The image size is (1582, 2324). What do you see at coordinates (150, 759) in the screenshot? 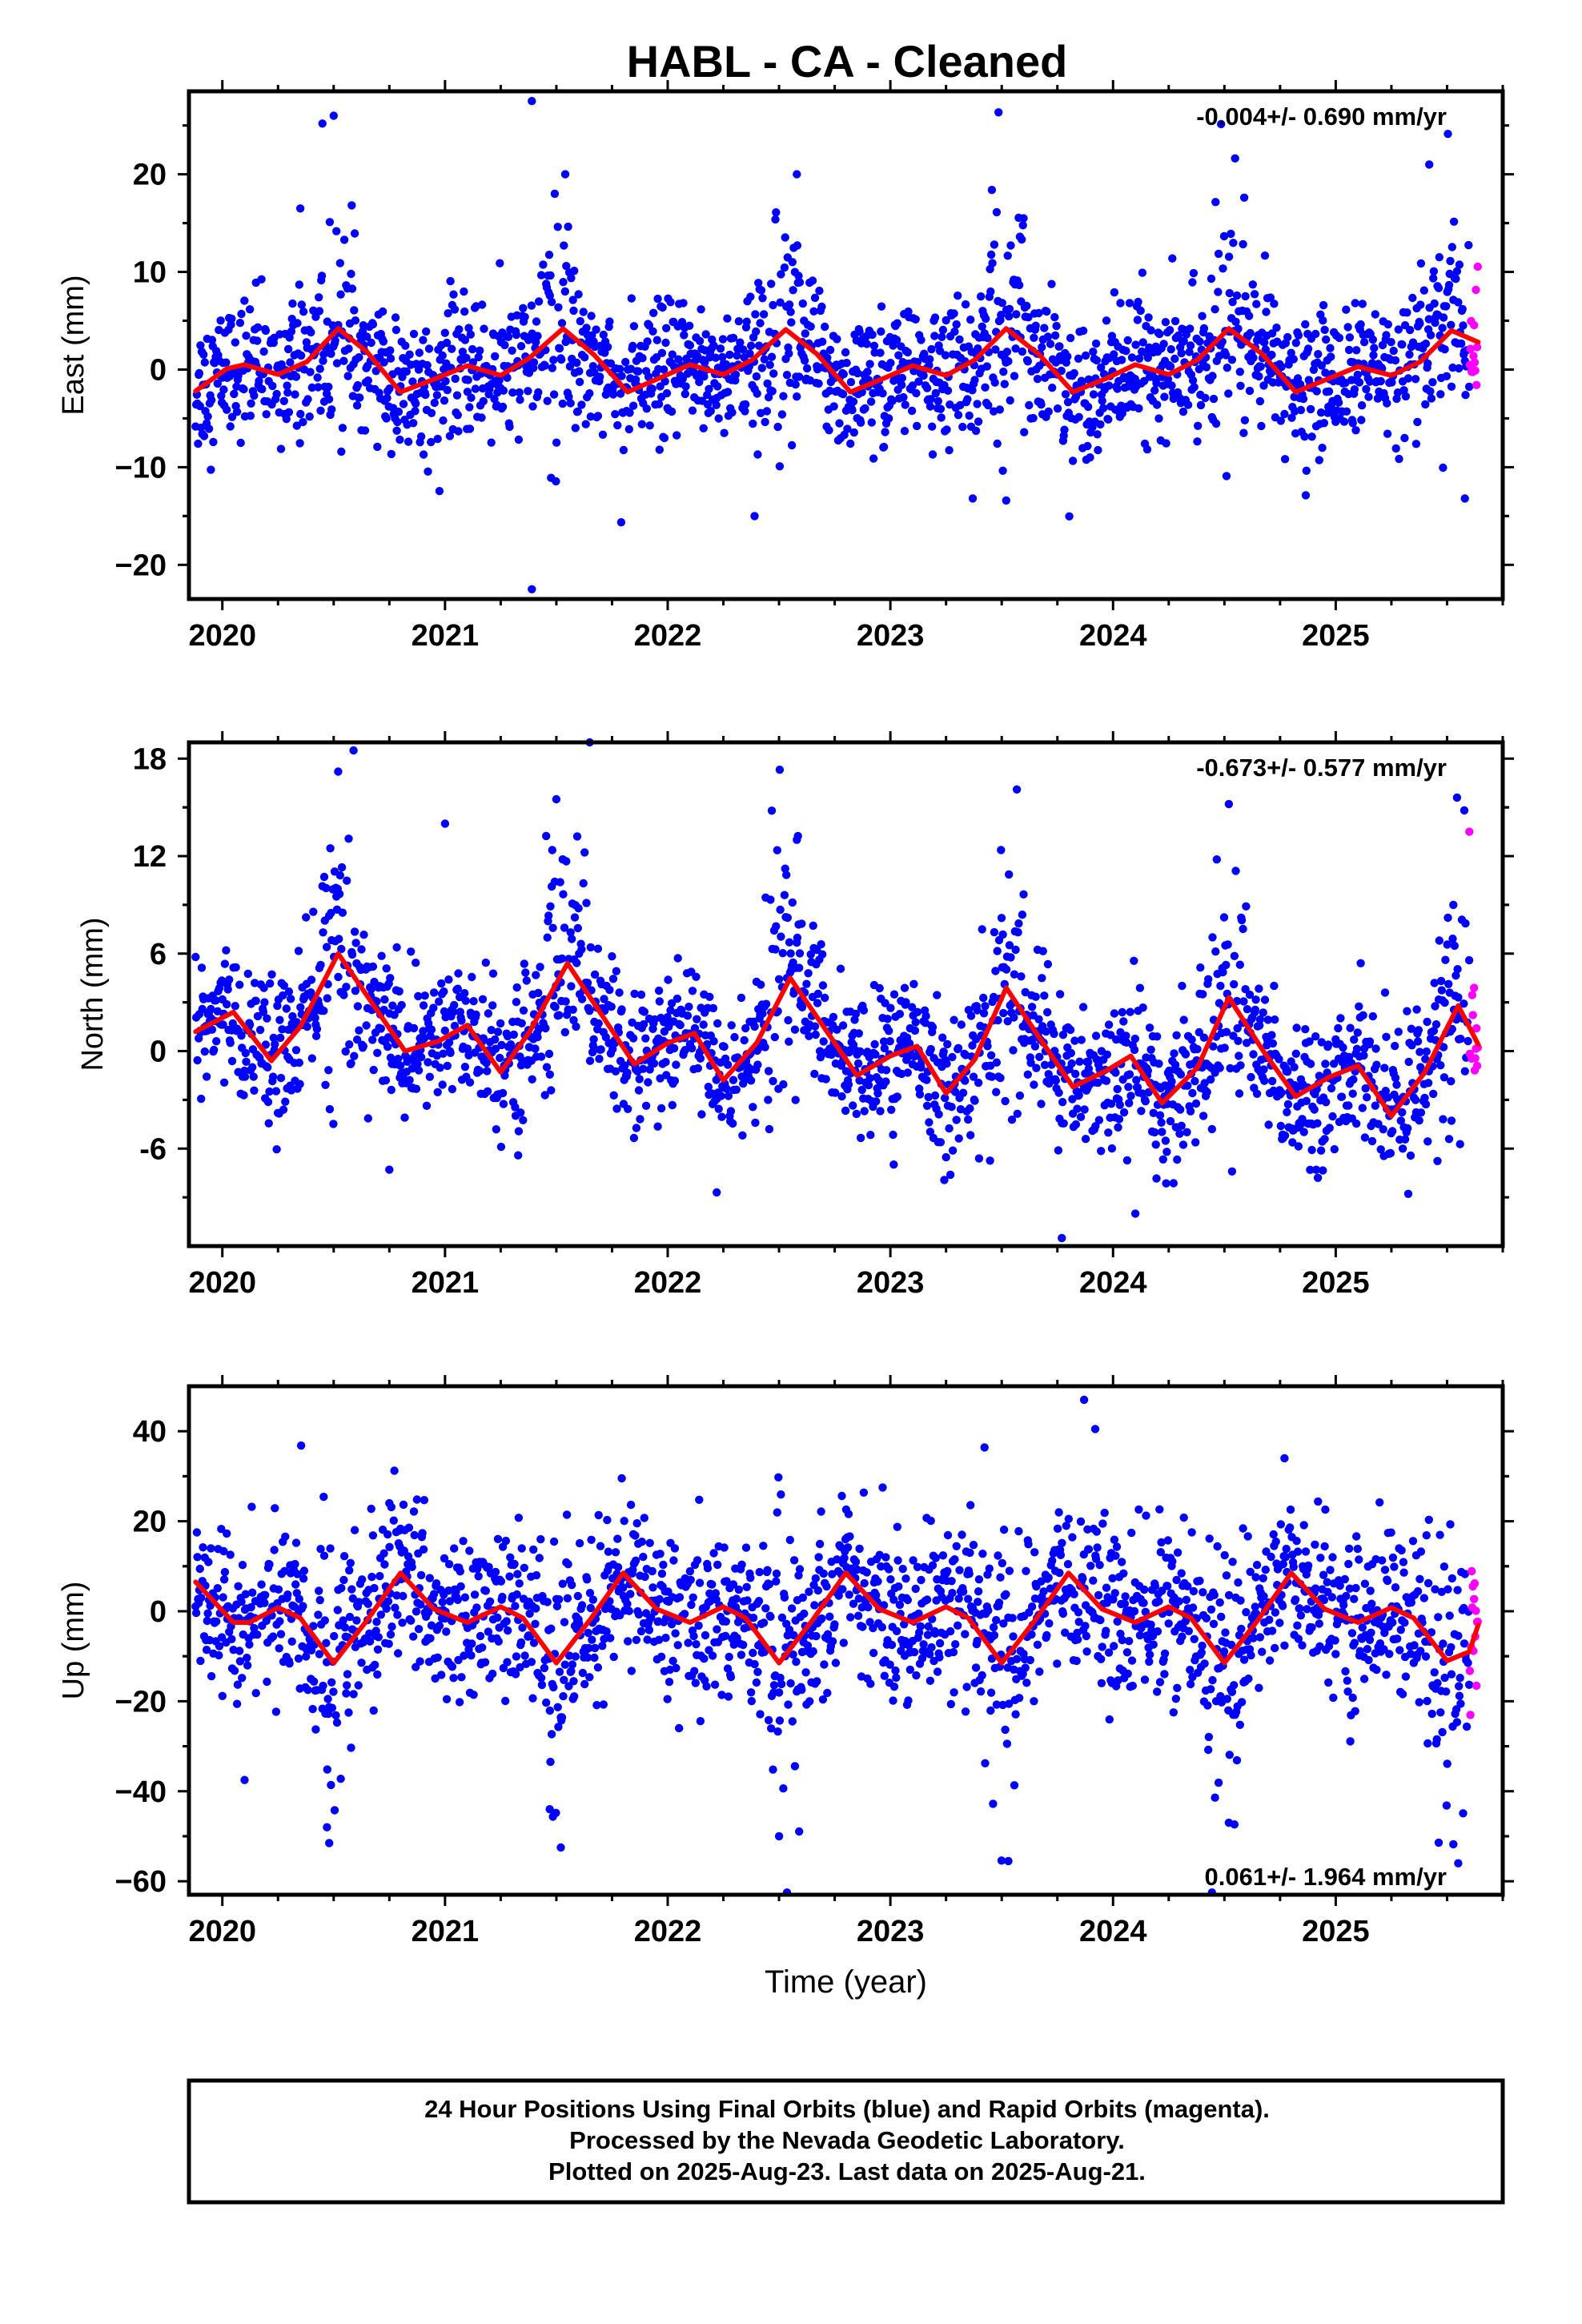
I see `y-tick-label: 18` at bounding box center [150, 759].